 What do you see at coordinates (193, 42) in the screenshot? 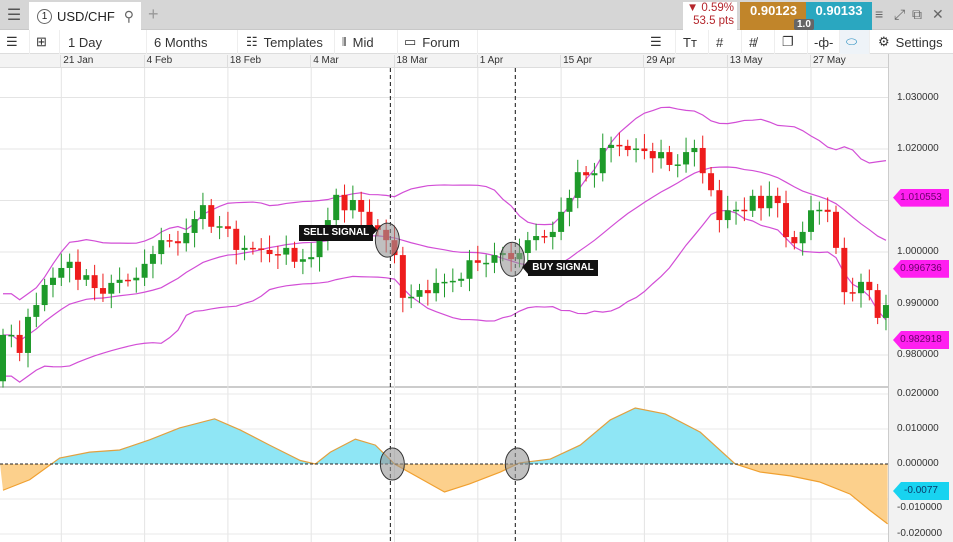
I see `range-select: 6 Months` at bounding box center [193, 42].